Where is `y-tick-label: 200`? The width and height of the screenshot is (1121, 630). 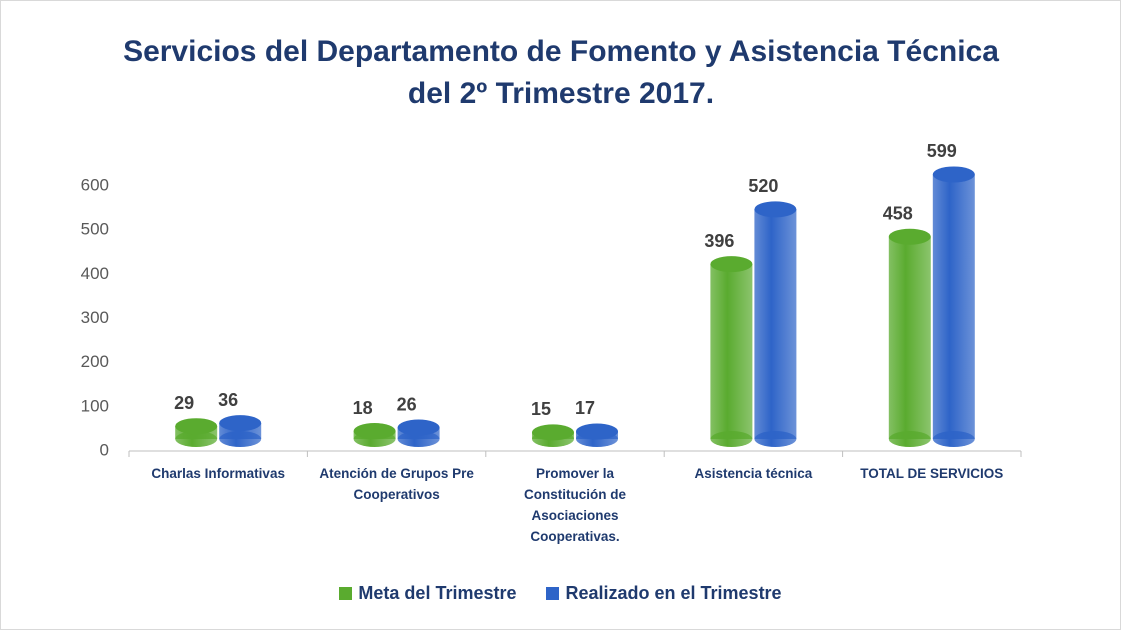
y-tick-label: 200 is located at coordinates (95, 361).